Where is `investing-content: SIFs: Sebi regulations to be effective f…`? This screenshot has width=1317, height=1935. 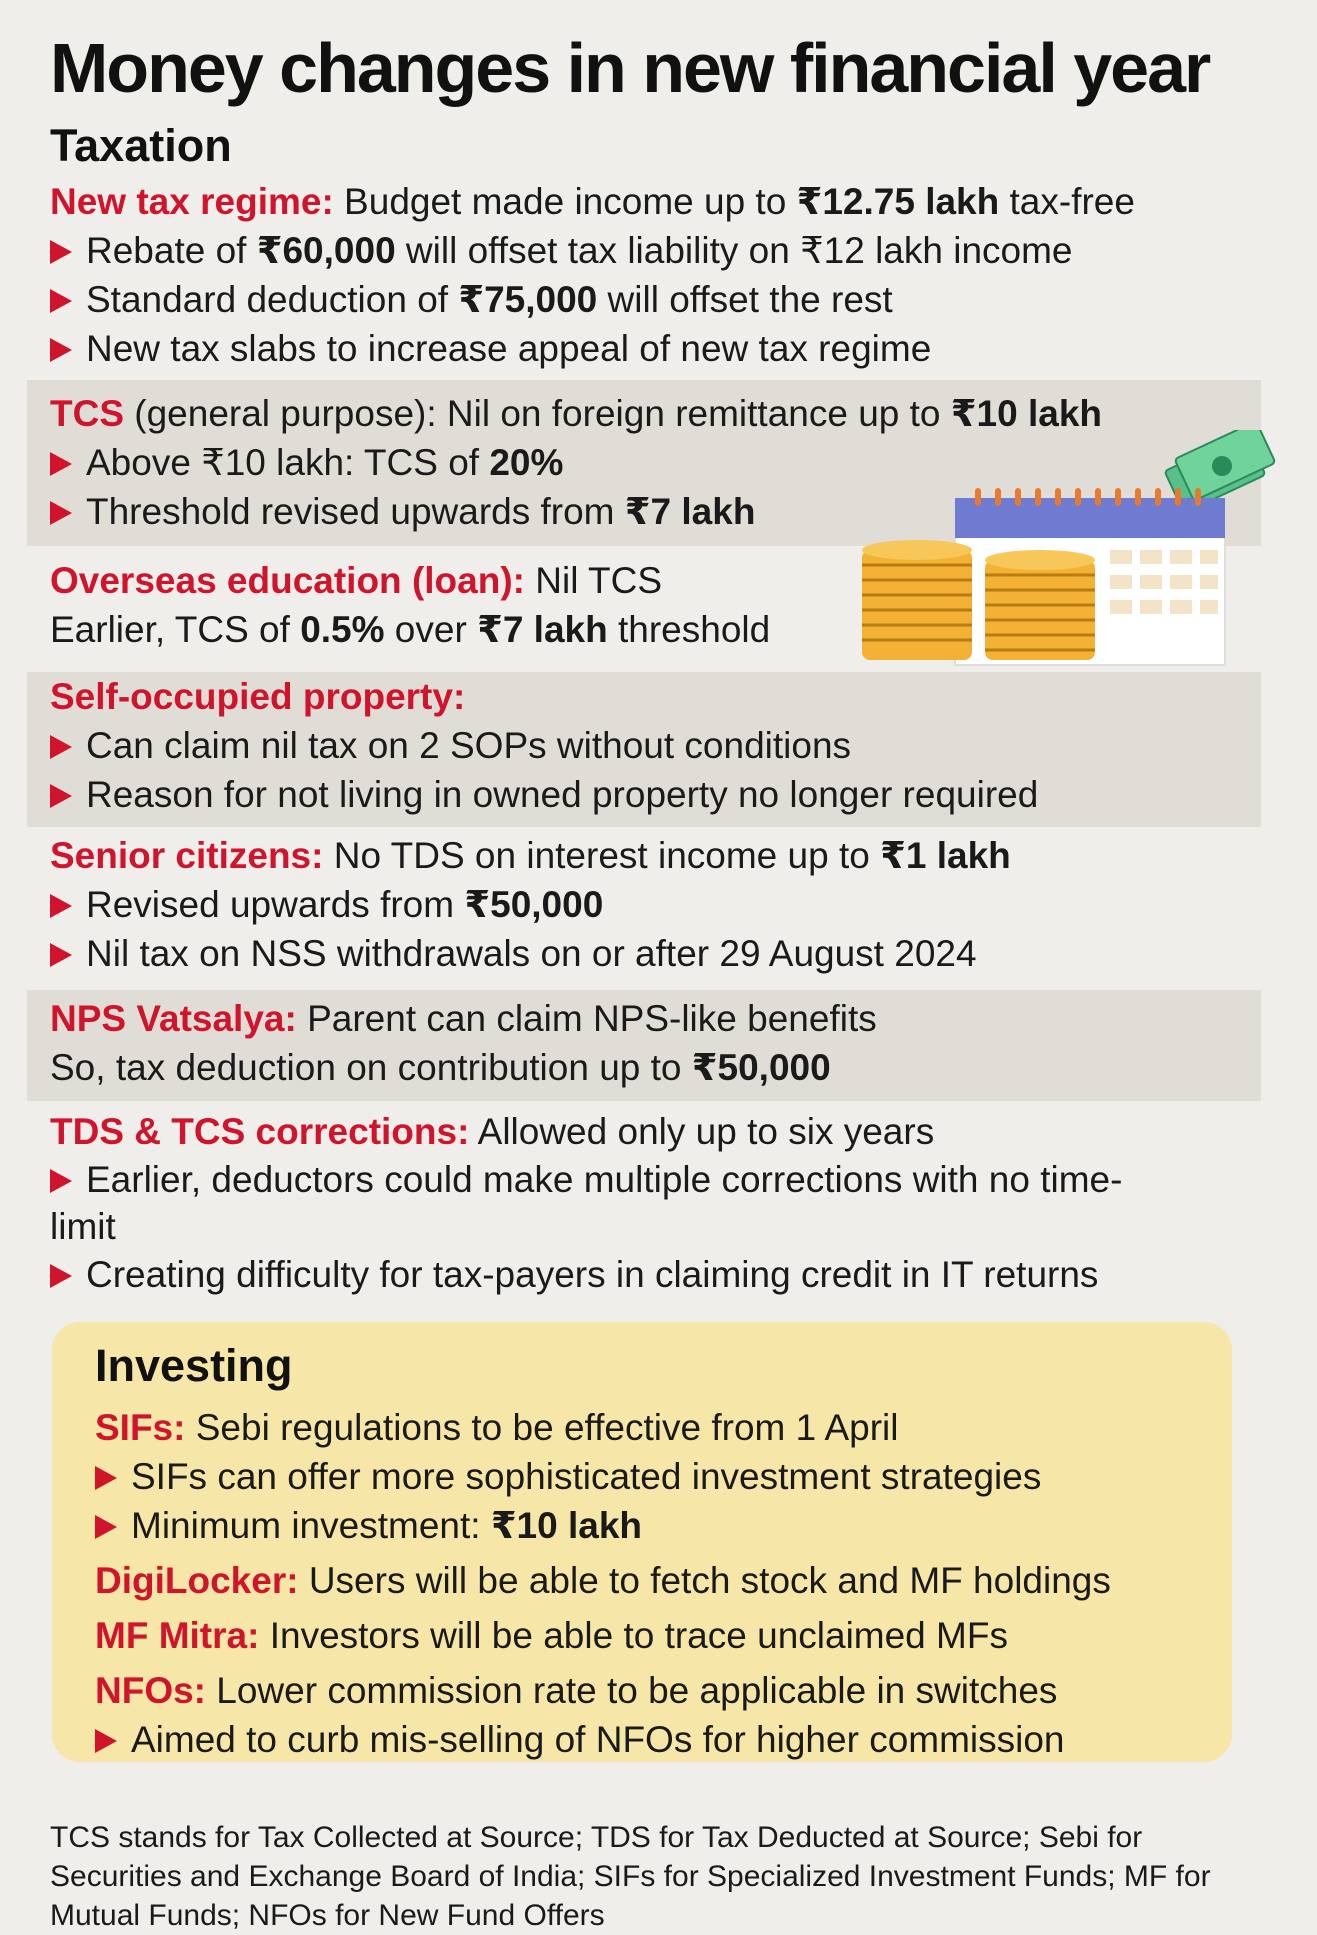
investing-content: SIFs: Sebi regulations to be effective f… is located at coordinates (603, 1583).